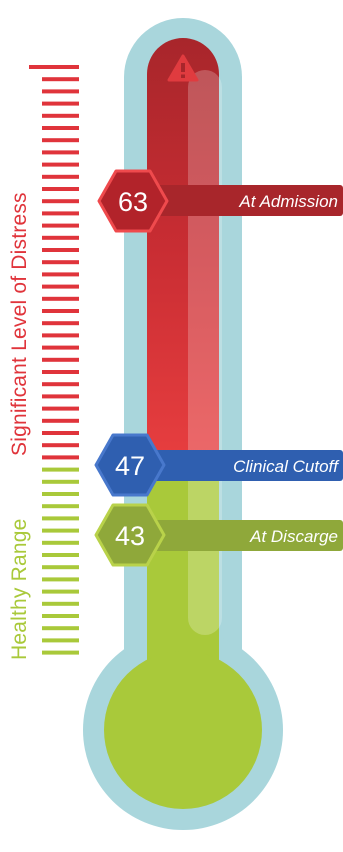  I want to click on marker-value: 63, so click(133, 202).